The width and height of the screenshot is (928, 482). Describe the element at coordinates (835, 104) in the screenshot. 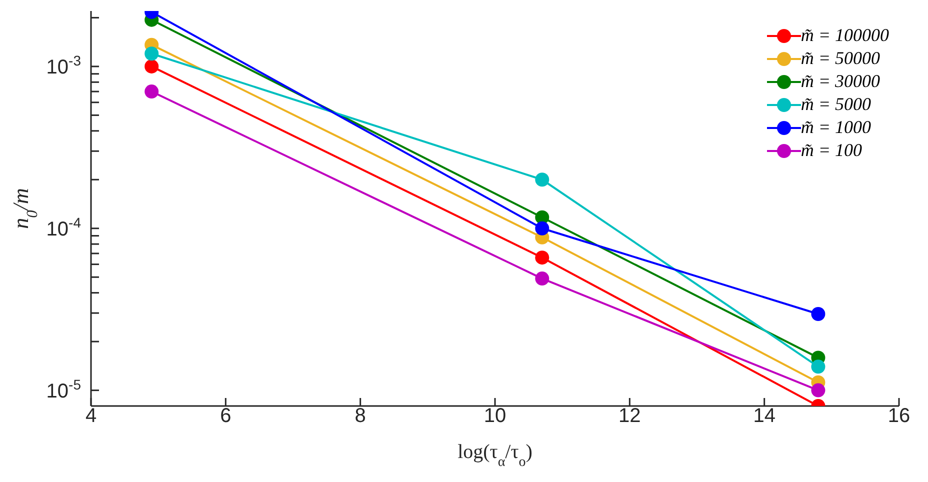

I see `legend-label: m̃ = 5000` at that location.